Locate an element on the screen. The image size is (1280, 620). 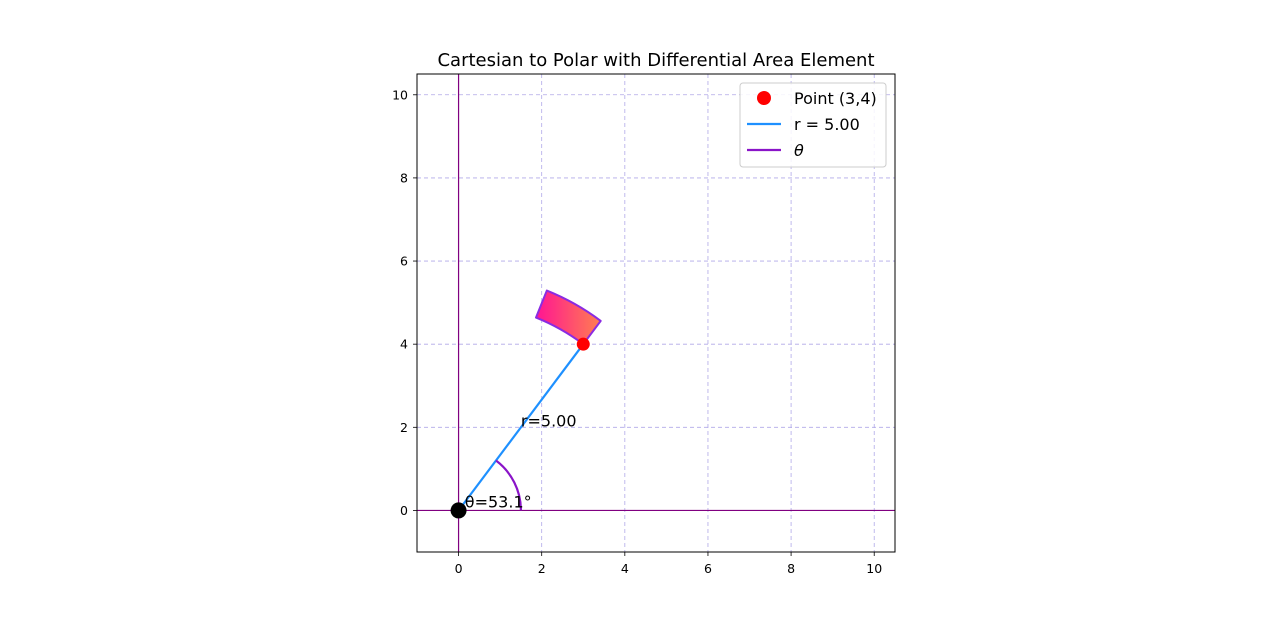
legend-label: θ is located at coordinates (799, 150).